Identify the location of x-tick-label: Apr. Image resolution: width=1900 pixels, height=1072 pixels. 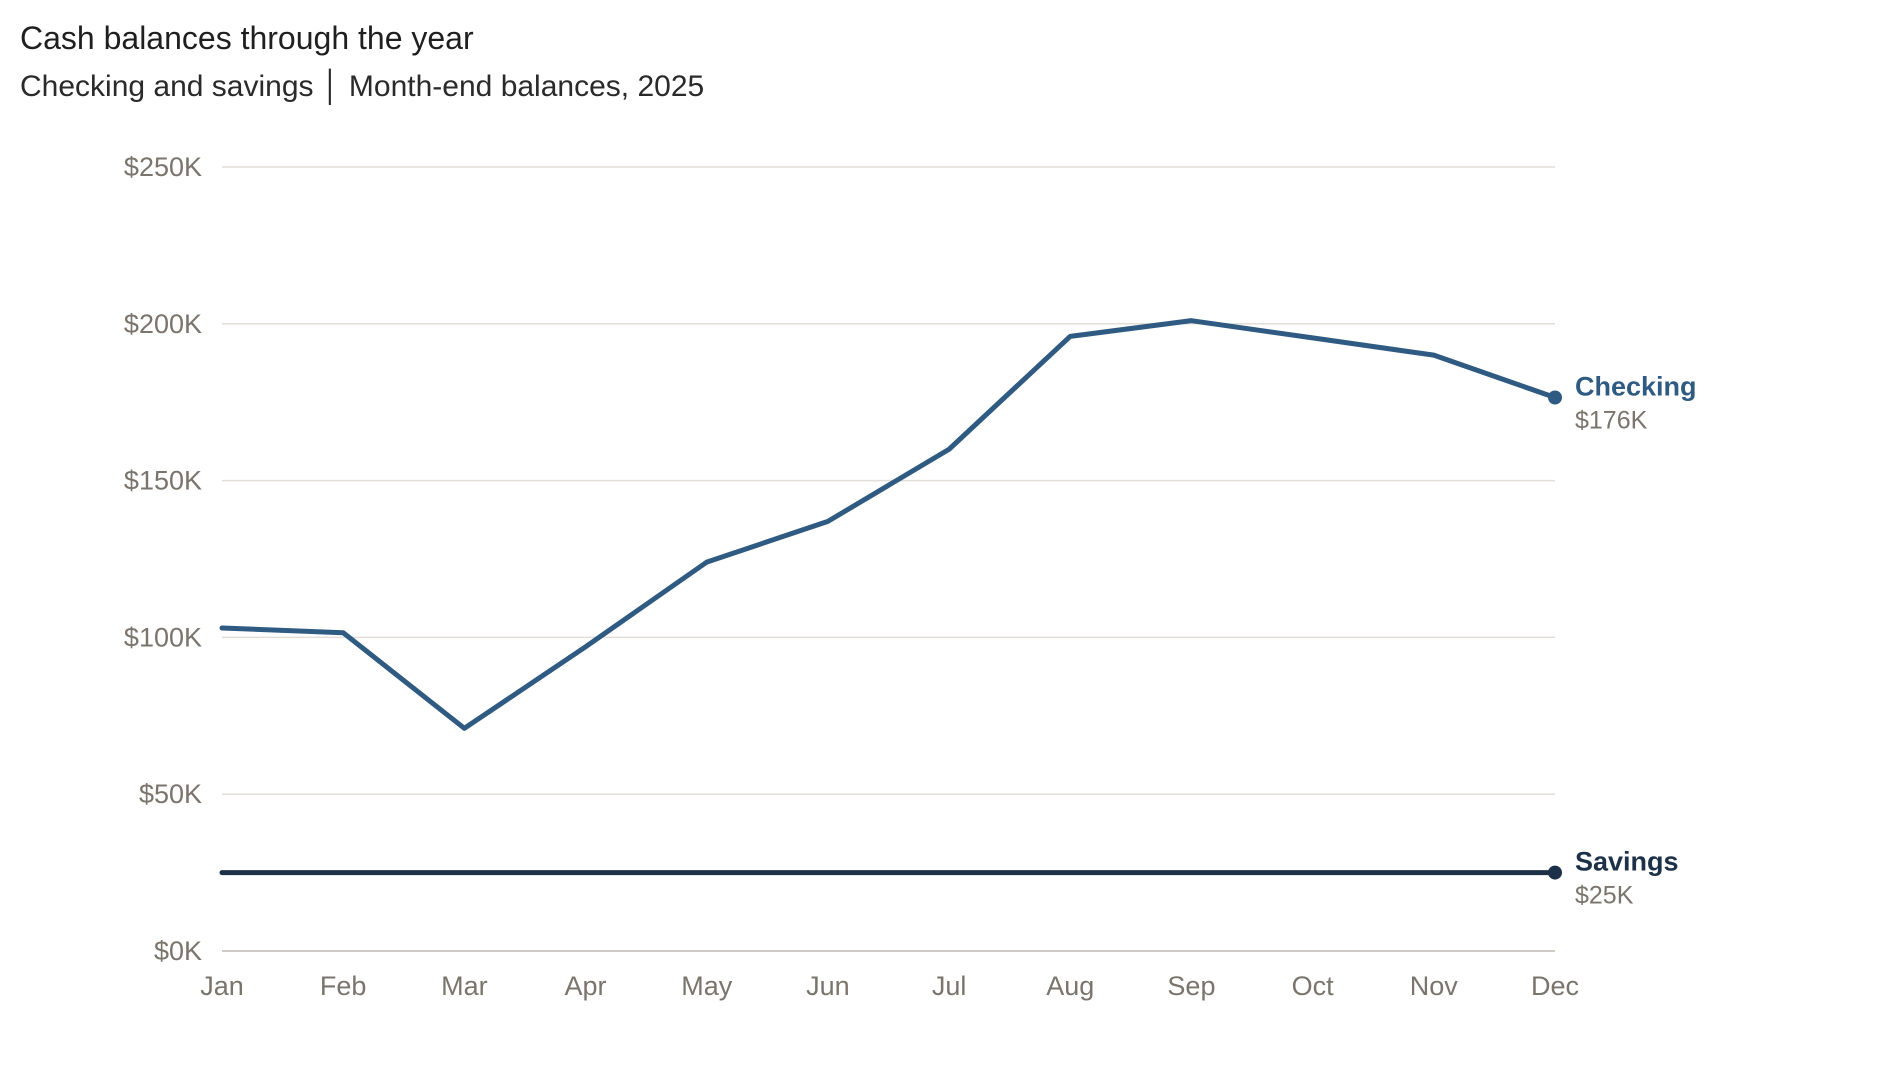
(586, 986).